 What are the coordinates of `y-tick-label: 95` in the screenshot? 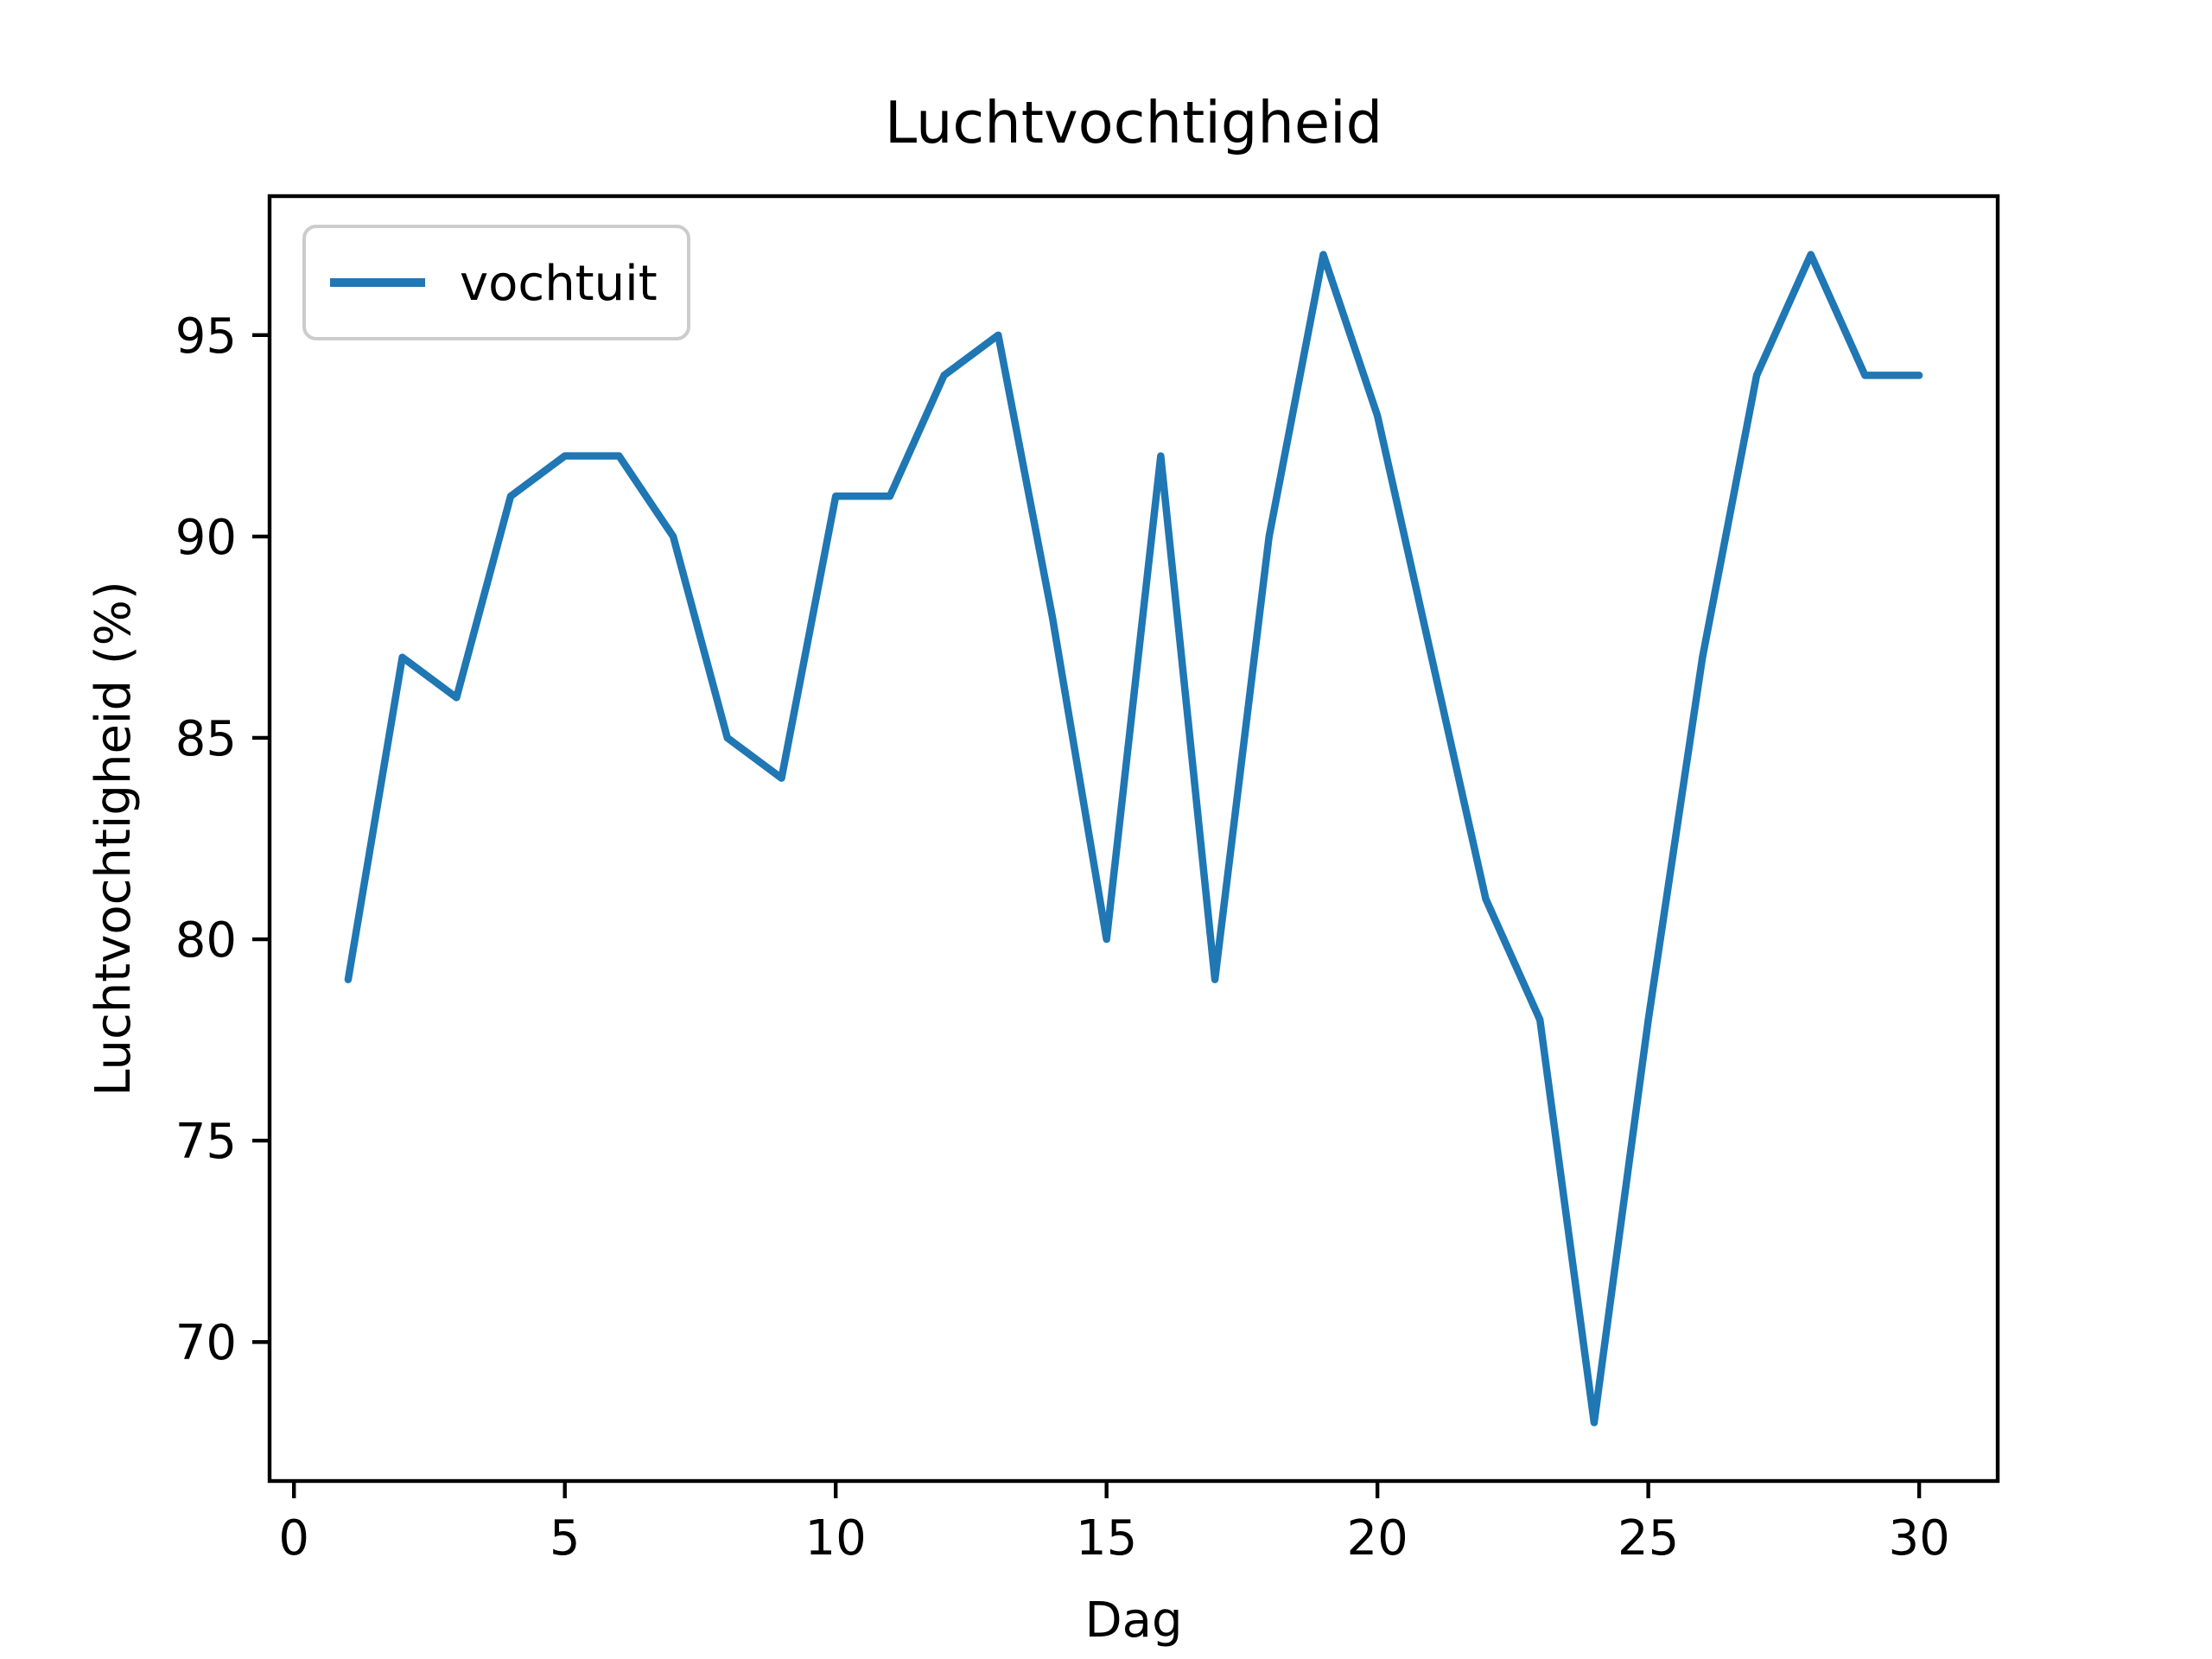 It's located at (206, 336).